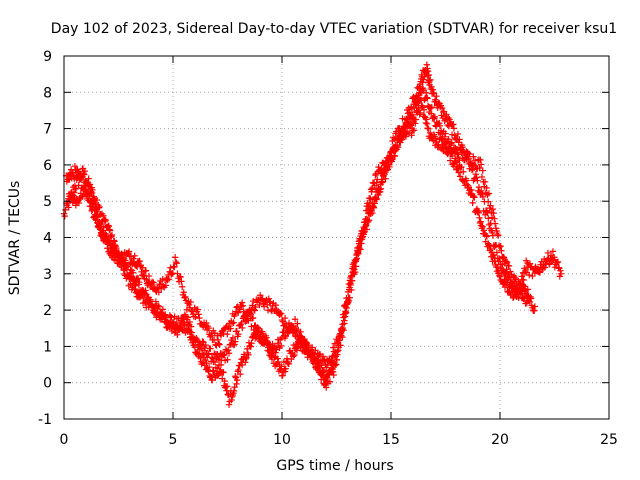 This screenshot has height=480, width=640. What do you see at coordinates (15, 238) in the screenshot?
I see `y-axis-label: SDTVAR / TECUs` at bounding box center [15, 238].